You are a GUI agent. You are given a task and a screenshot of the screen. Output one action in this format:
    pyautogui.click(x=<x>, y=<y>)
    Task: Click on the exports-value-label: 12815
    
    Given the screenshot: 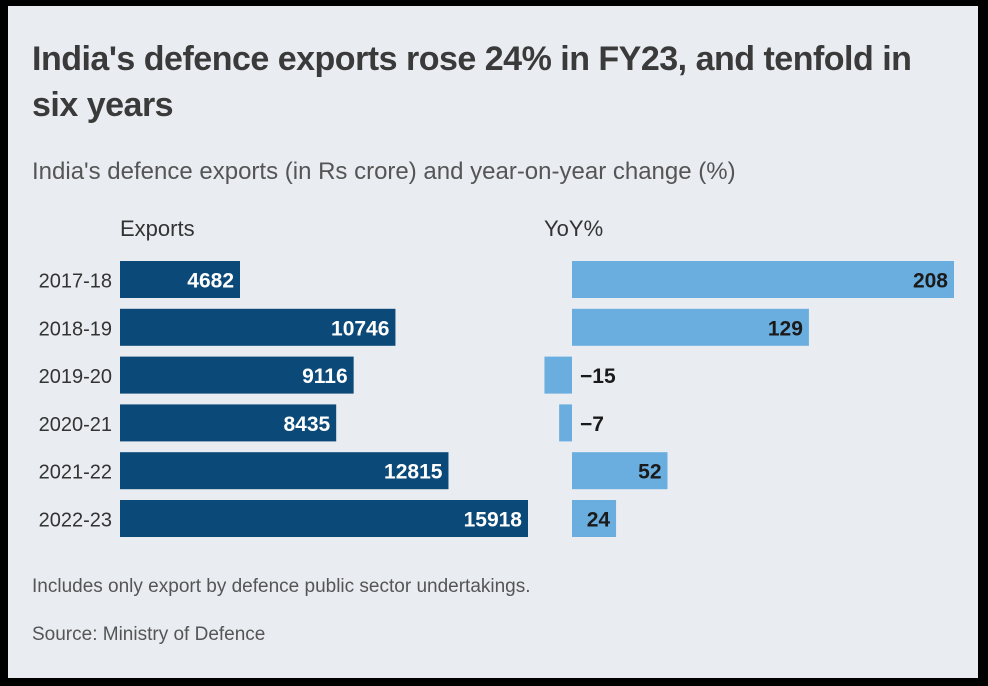 What is the action you would take?
    pyautogui.click(x=413, y=472)
    